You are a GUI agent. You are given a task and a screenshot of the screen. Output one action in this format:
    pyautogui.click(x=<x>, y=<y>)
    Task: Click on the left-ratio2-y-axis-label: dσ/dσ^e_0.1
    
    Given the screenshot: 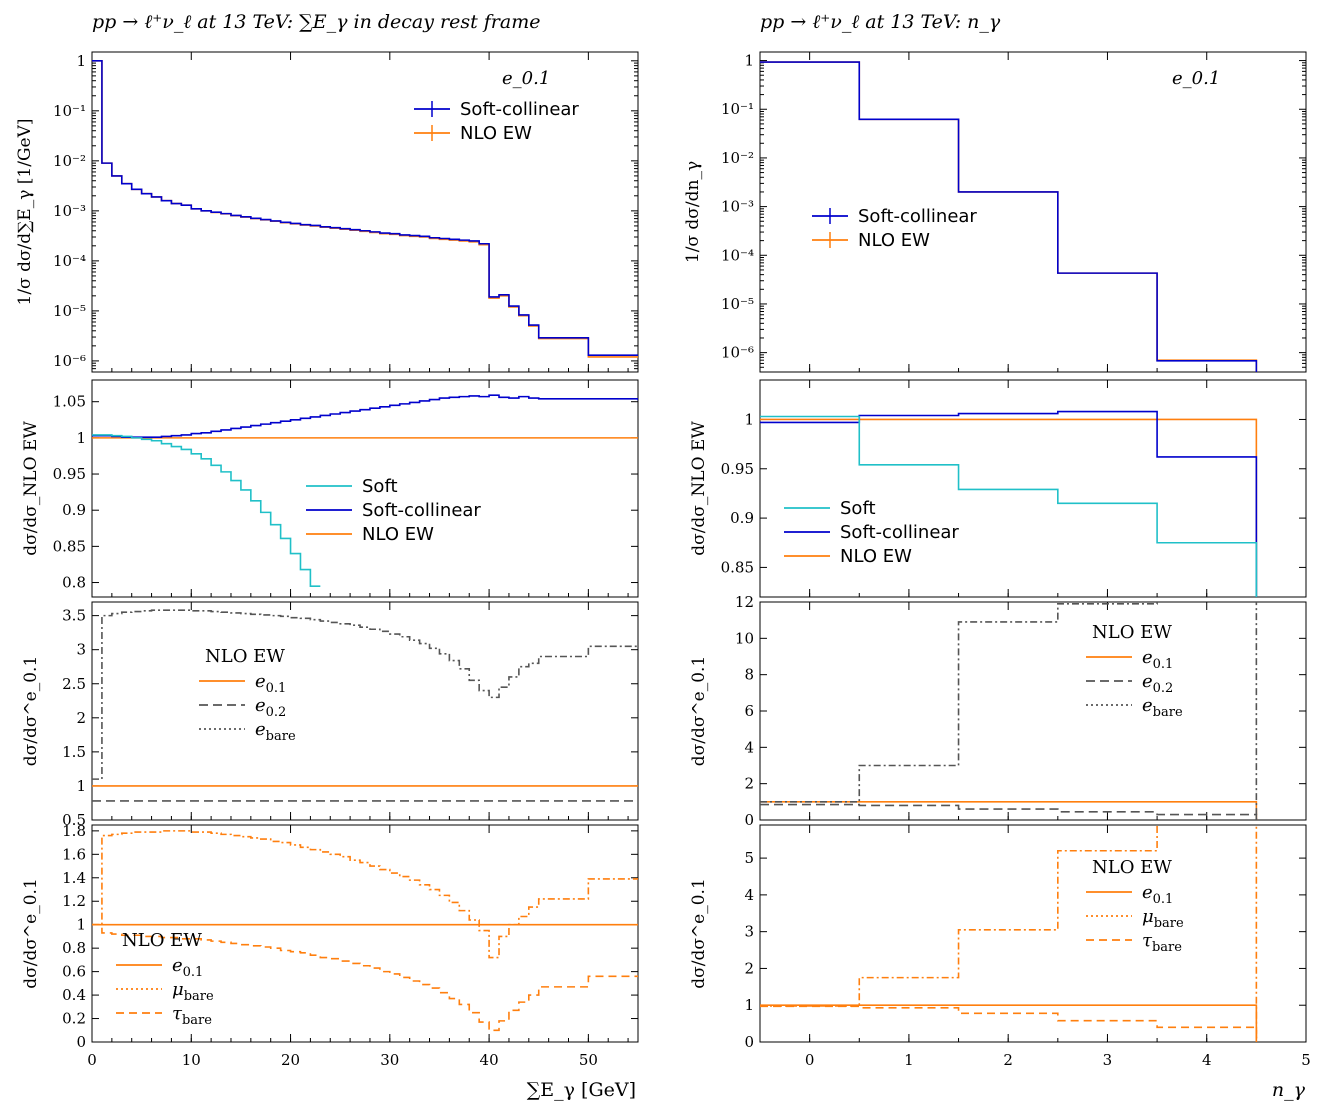 What is the action you would take?
    pyautogui.click(x=31, y=711)
    